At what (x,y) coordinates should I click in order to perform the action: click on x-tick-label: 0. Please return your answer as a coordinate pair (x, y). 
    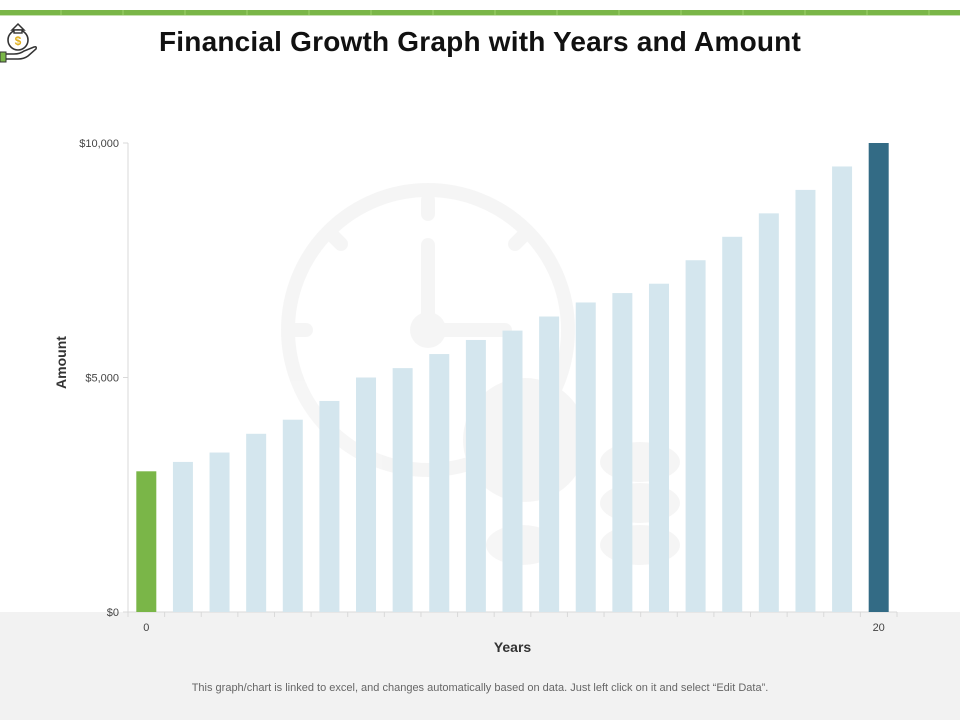
    Looking at the image, I should click on (146, 628).